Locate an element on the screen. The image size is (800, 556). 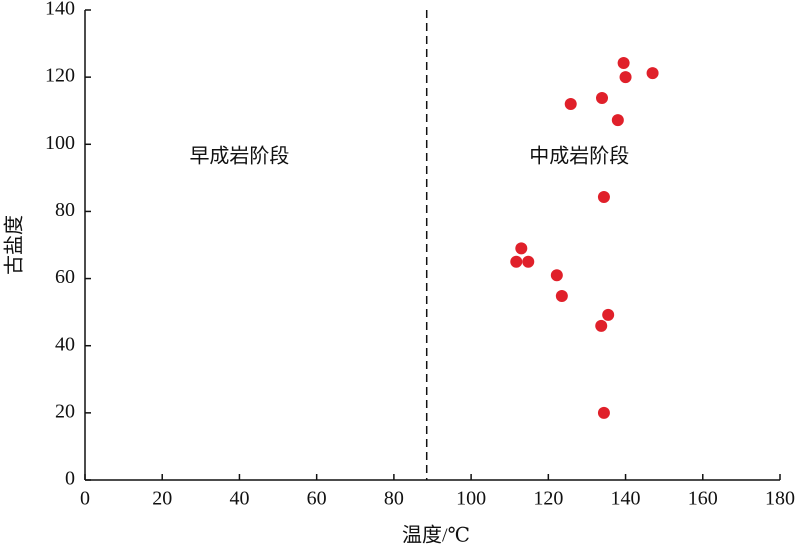
x-axis-label: 温度/℃ is located at coordinates (436, 535).